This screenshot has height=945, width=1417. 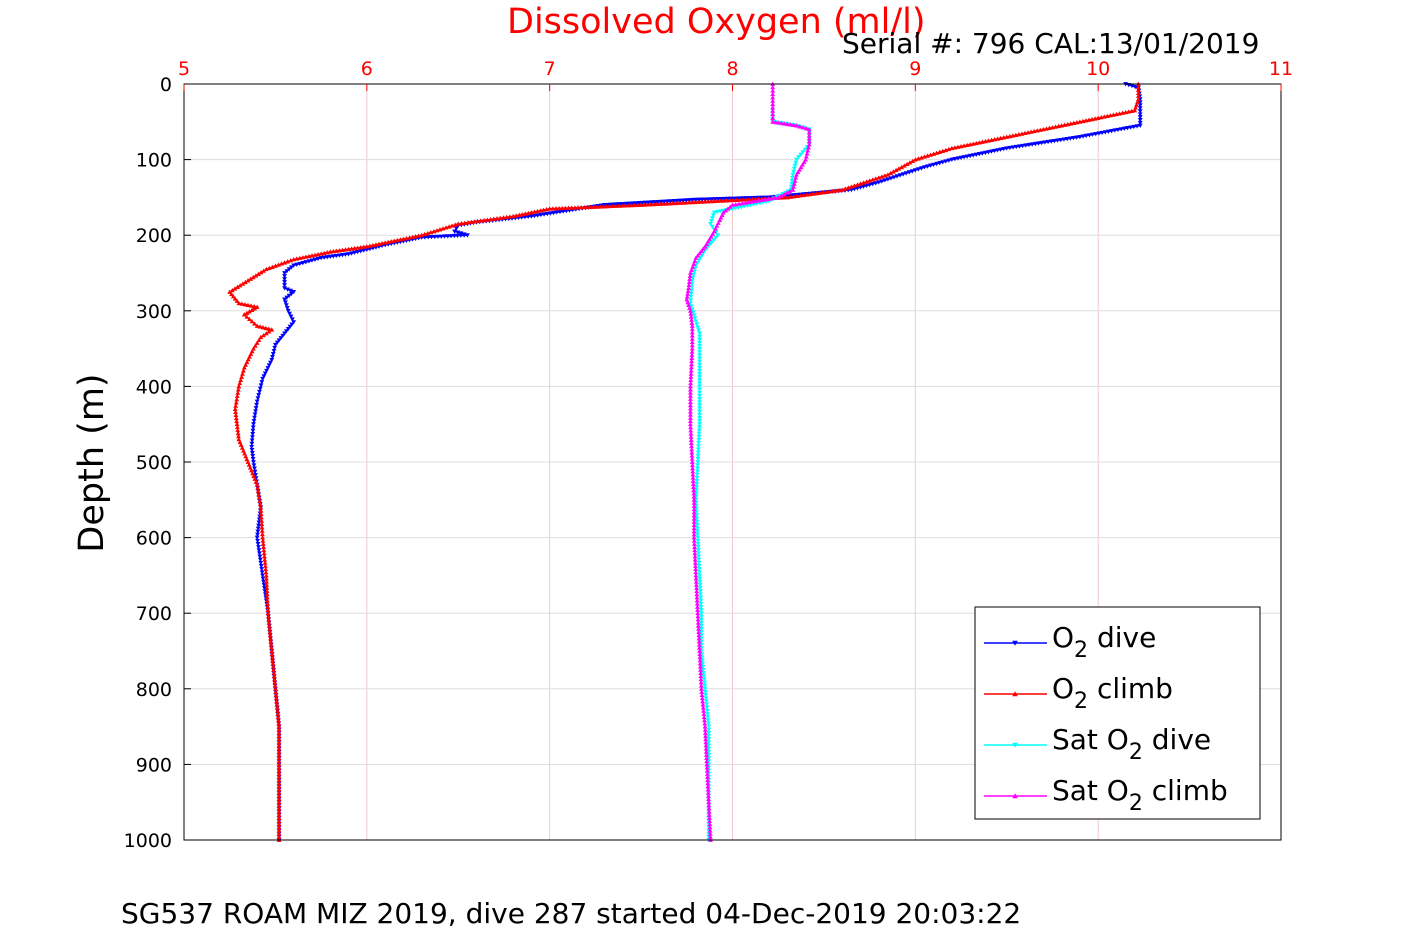 I want to click on legend-swatch-marker, so click(x=1015, y=694).